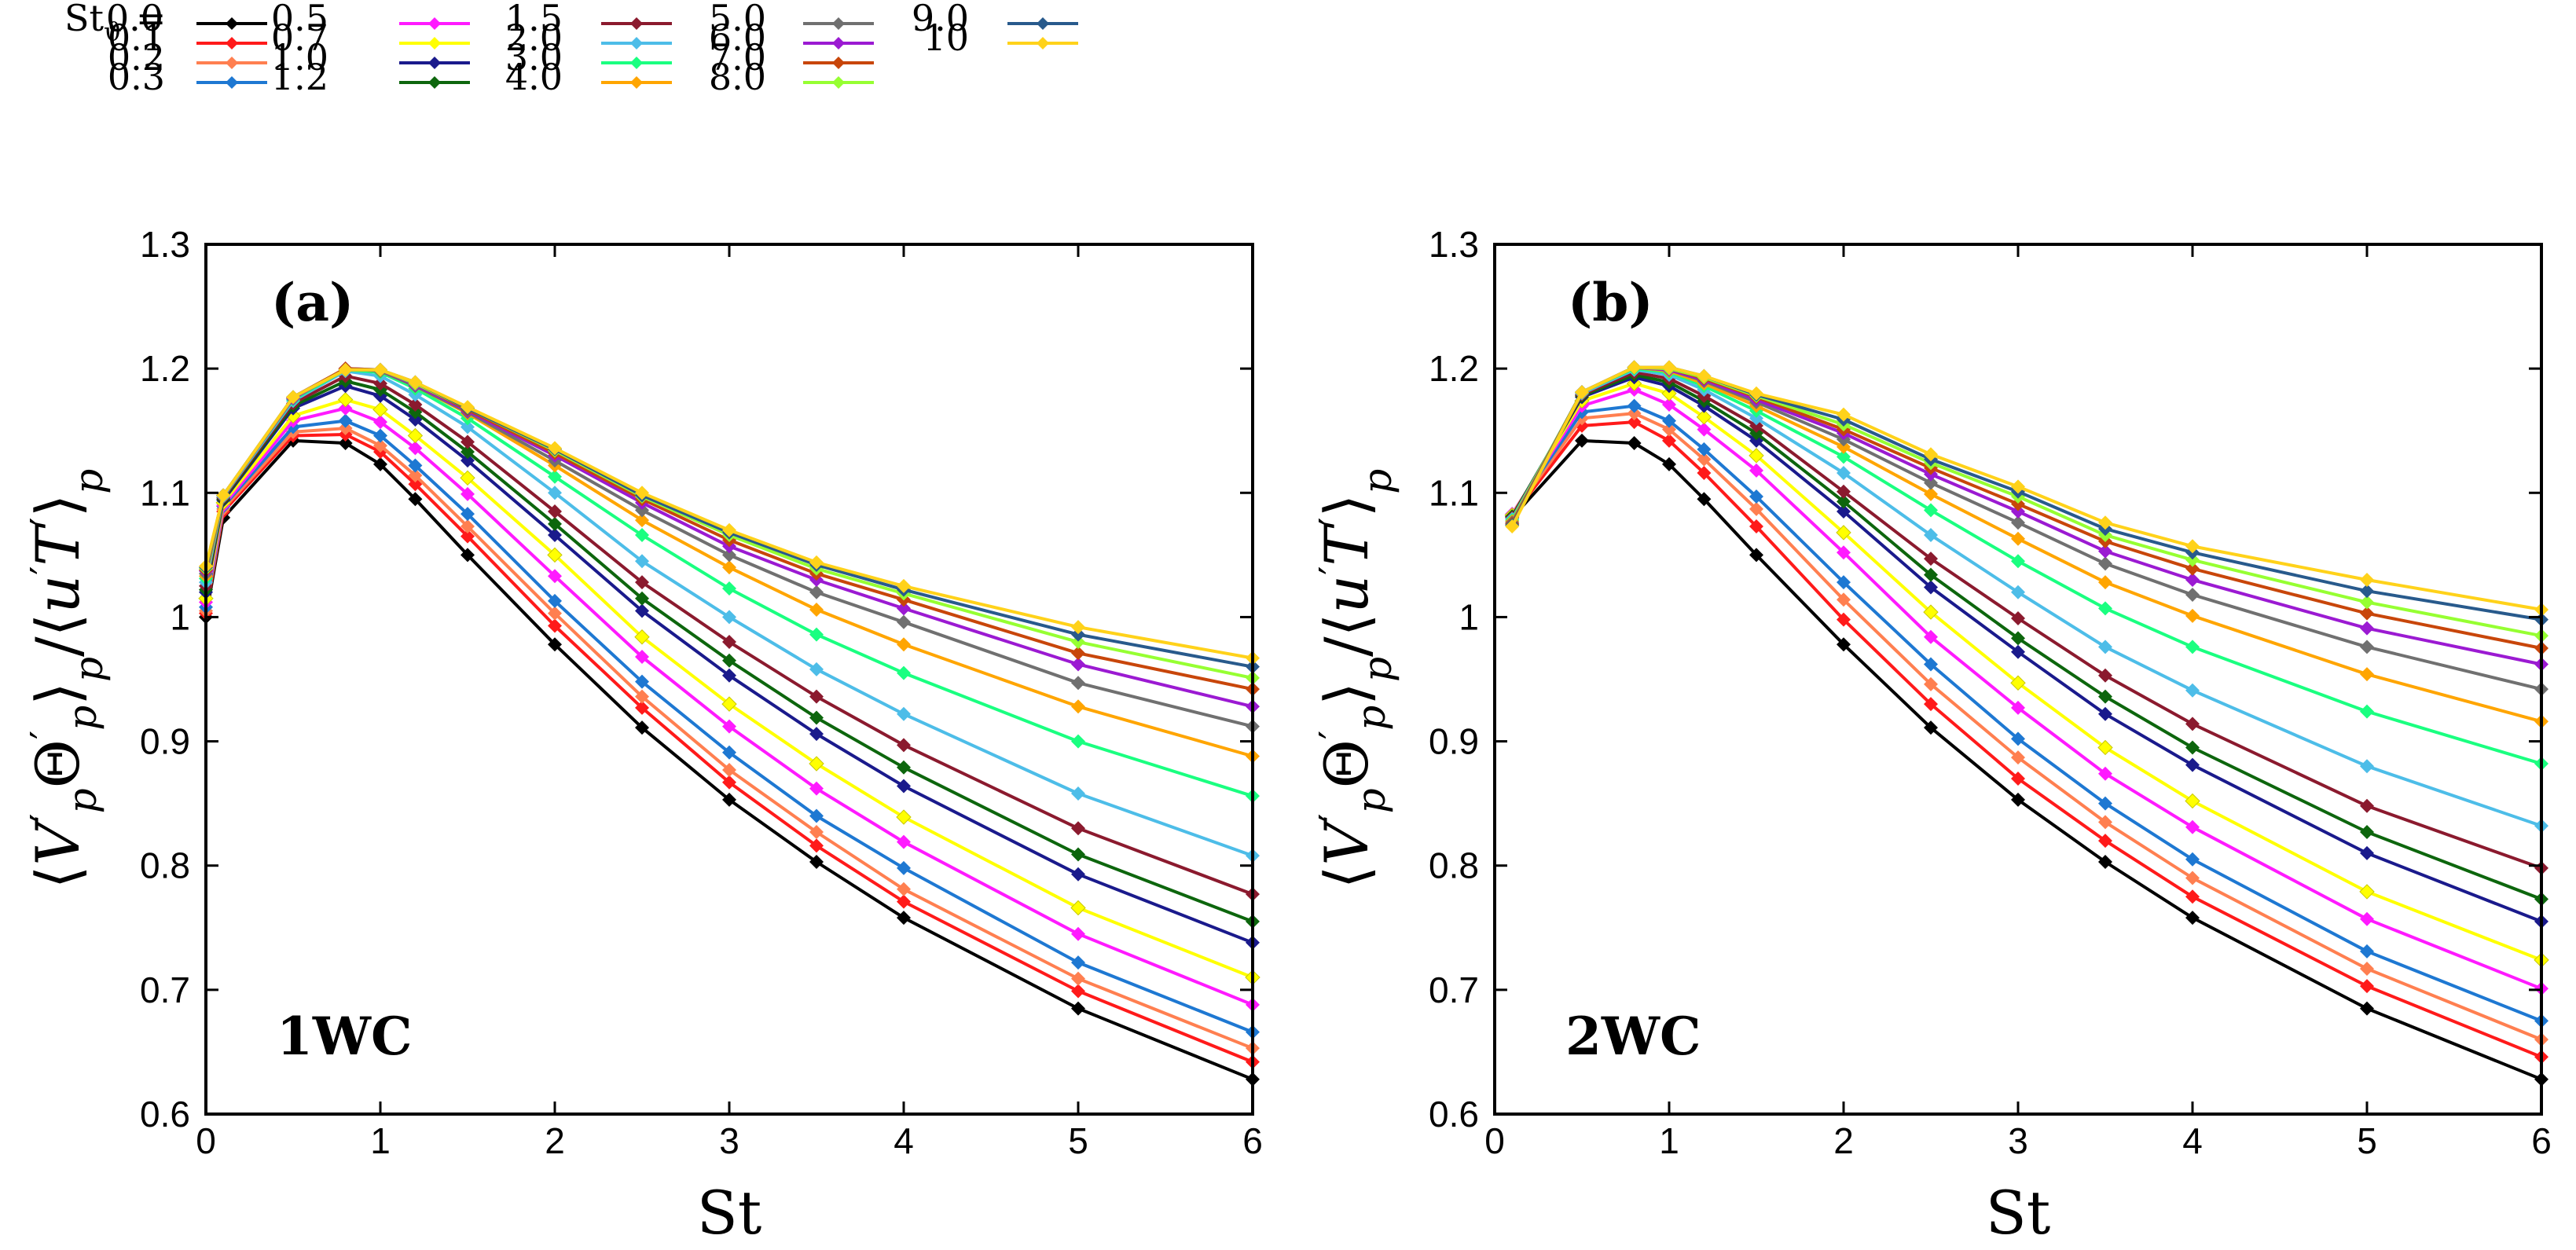 The image size is (2576, 1250). Describe the element at coordinates (380, 1140) in the screenshot. I see `x-tick-label: 1` at that location.